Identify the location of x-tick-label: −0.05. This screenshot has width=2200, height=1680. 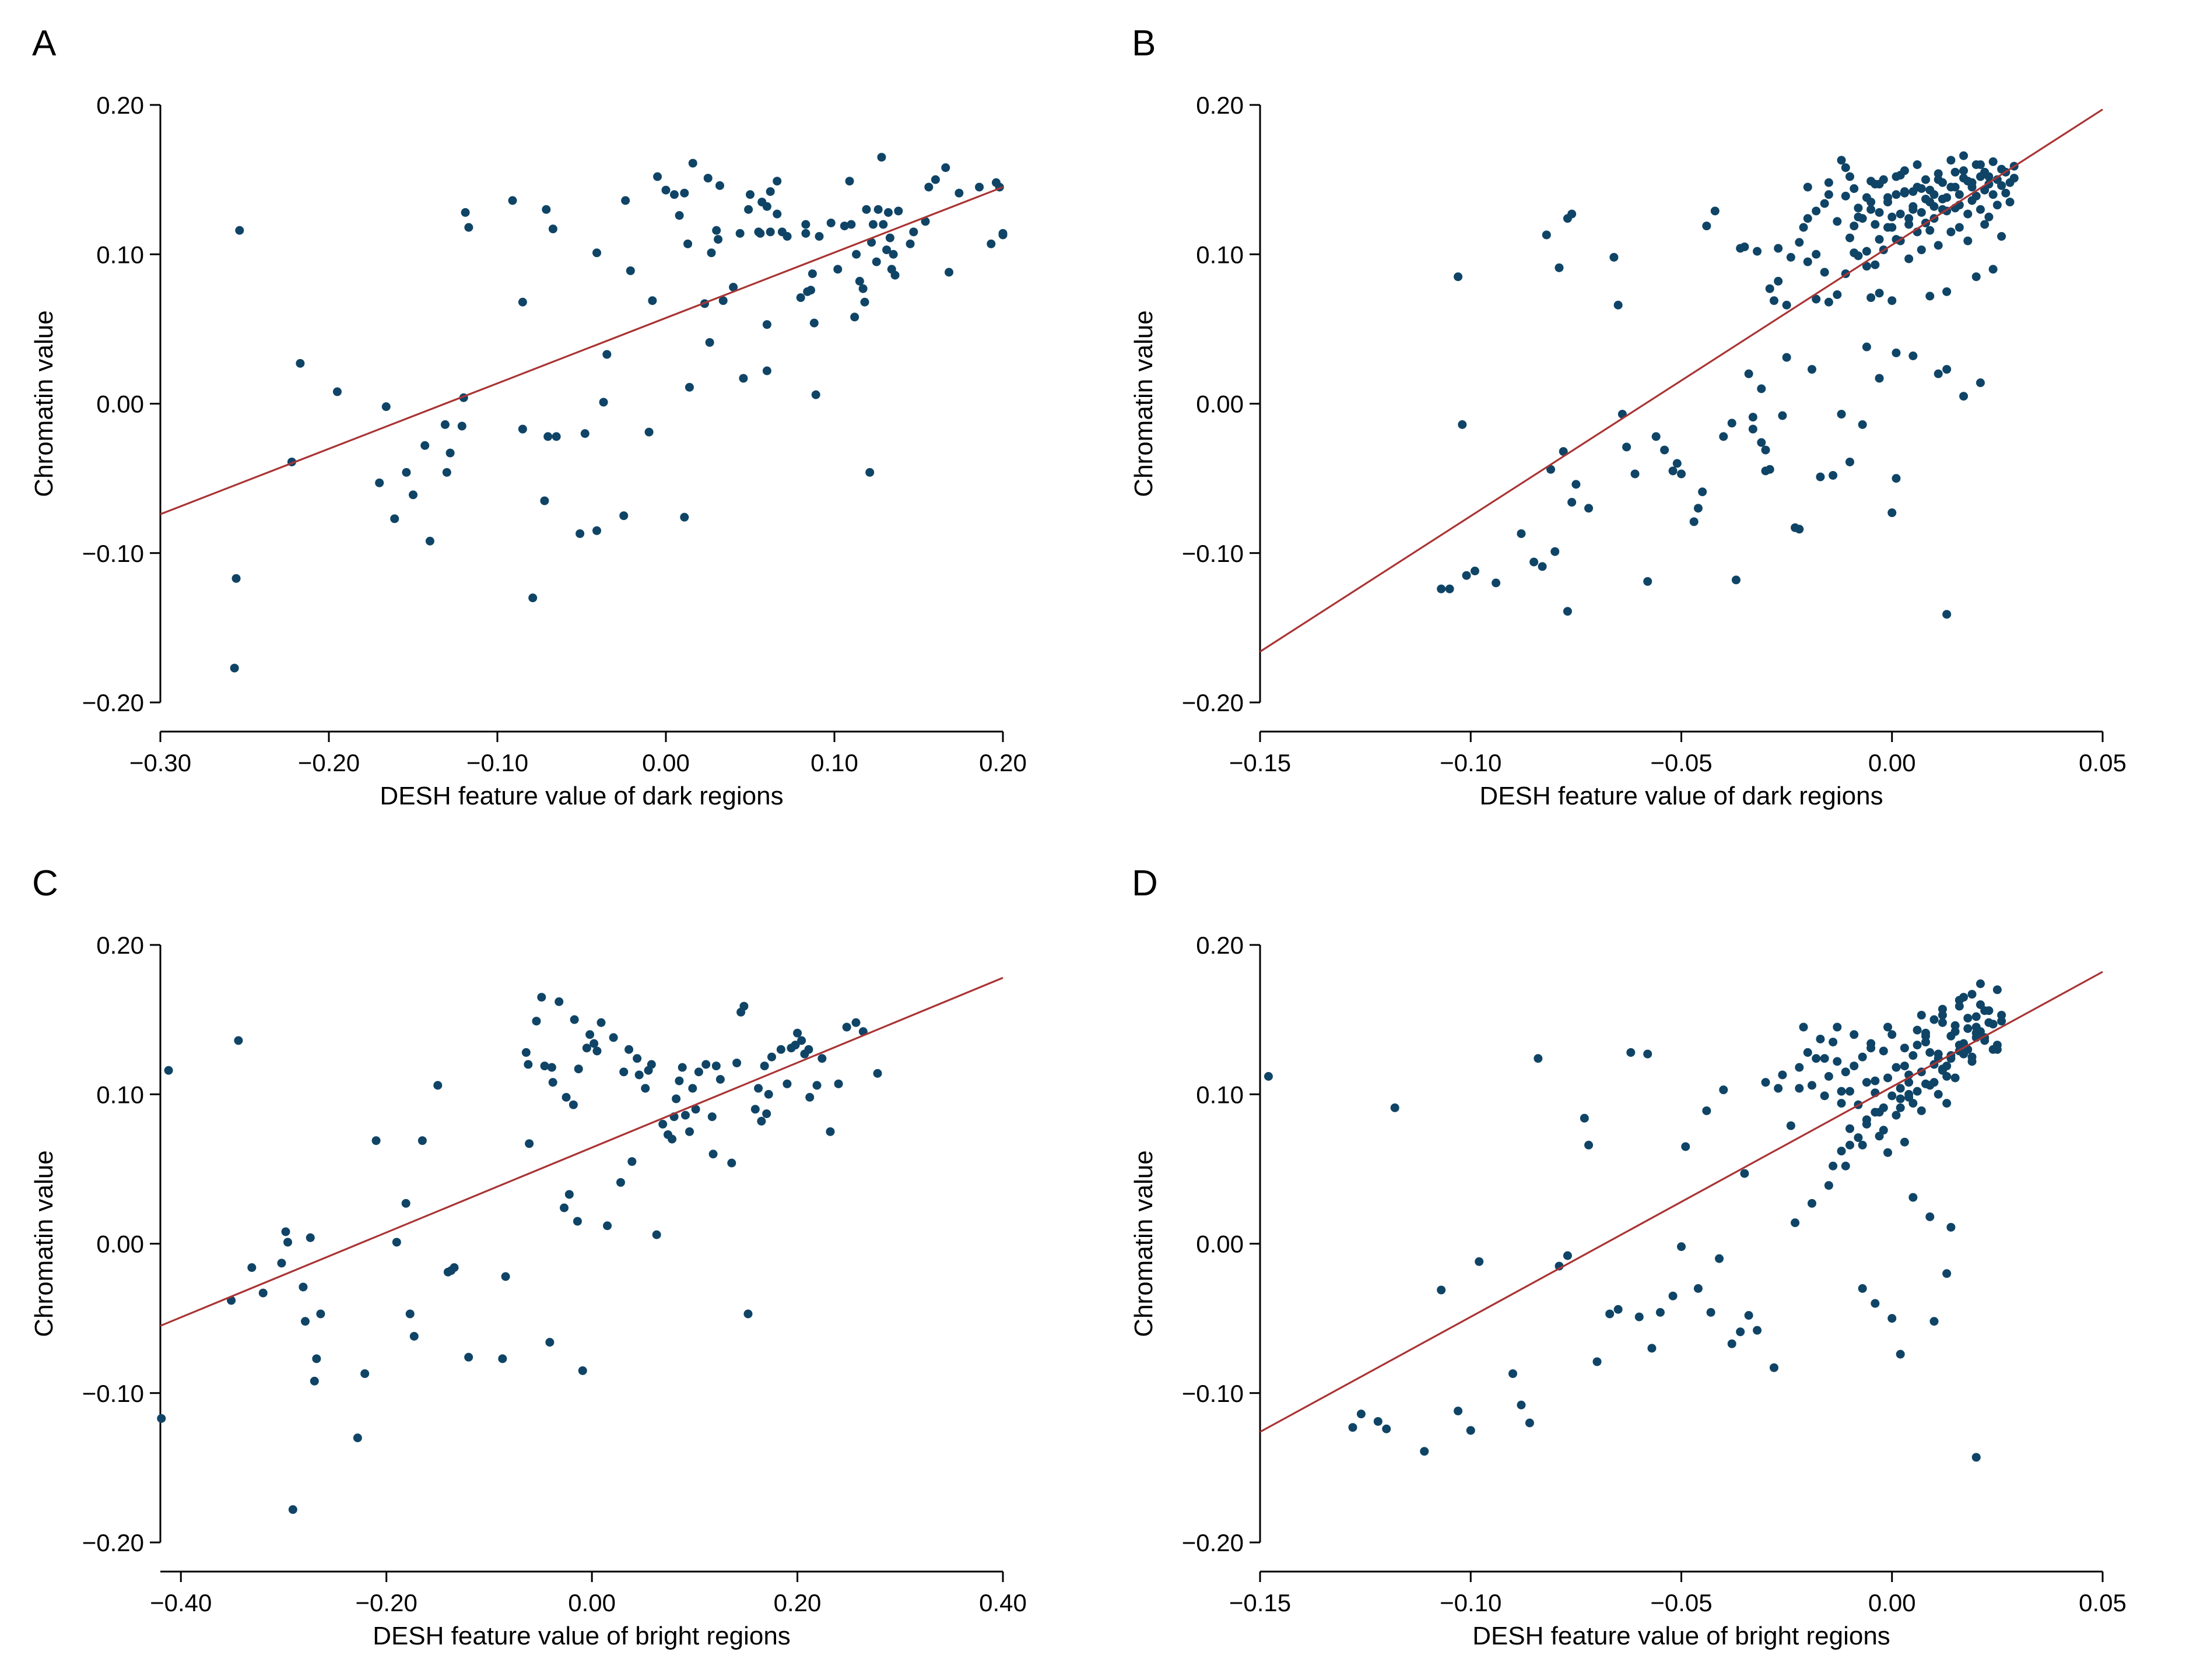
(1681, 762).